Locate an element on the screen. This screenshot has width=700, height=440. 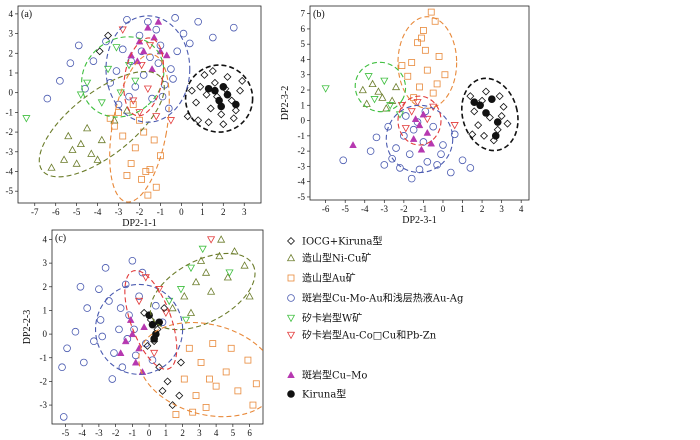
legend-label: 造山型Au矿 is located at coordinates (329, 278).